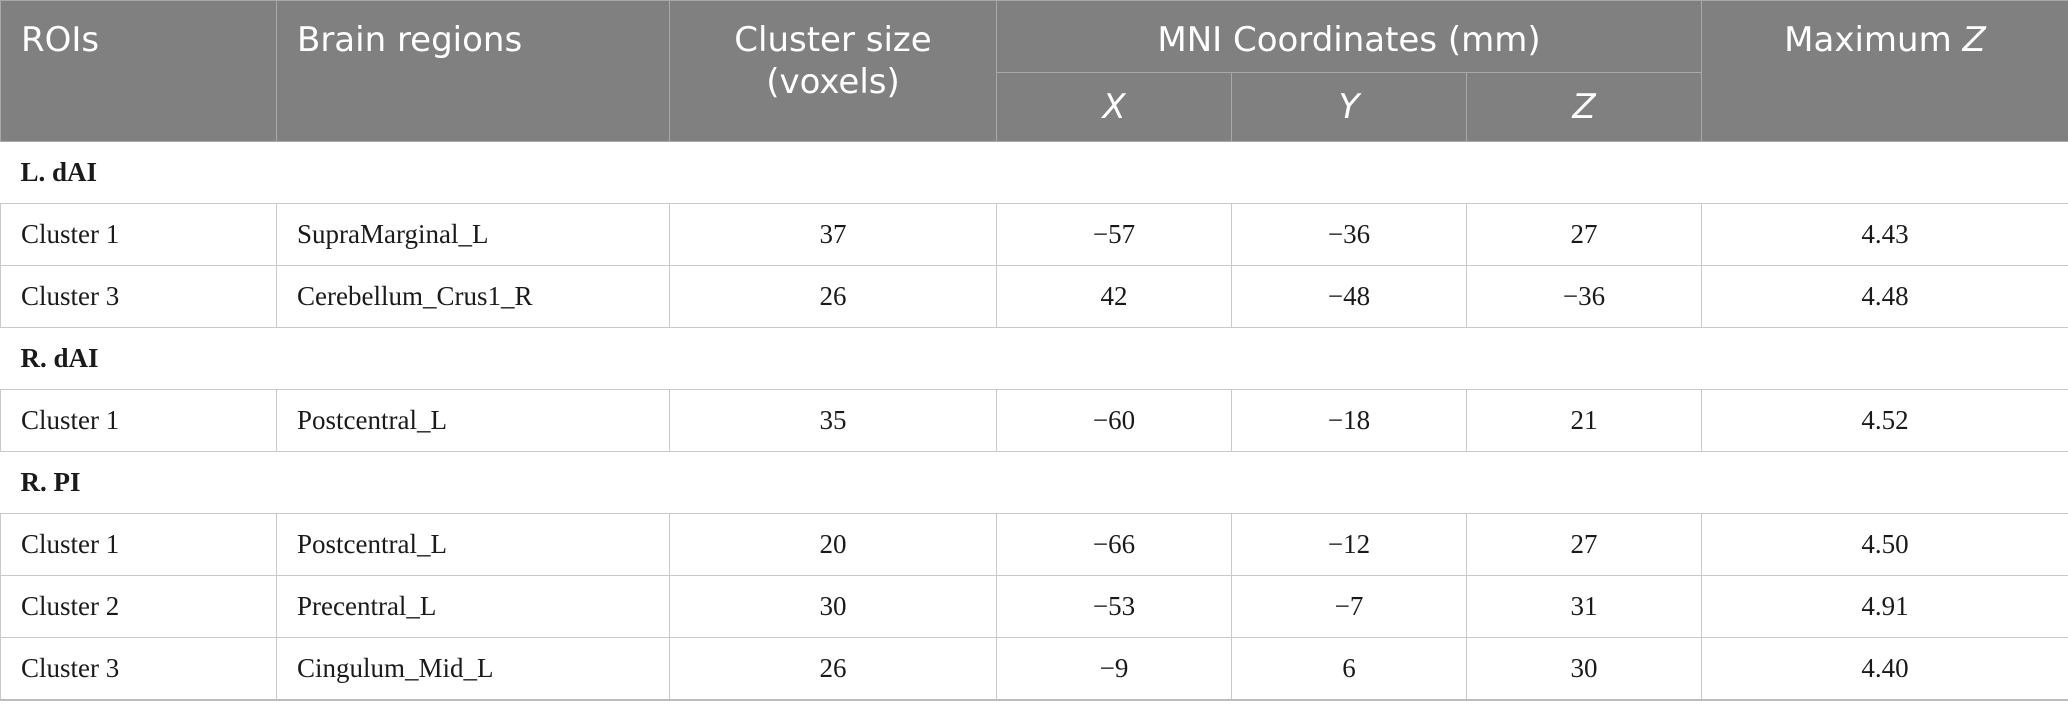 This screenshot has height=716, width=2068. What do you see at coordinates (1884, 71) in the screenshot?
I see `header-maximum-z: Maximum Z` at bounding box center [1884, 71].